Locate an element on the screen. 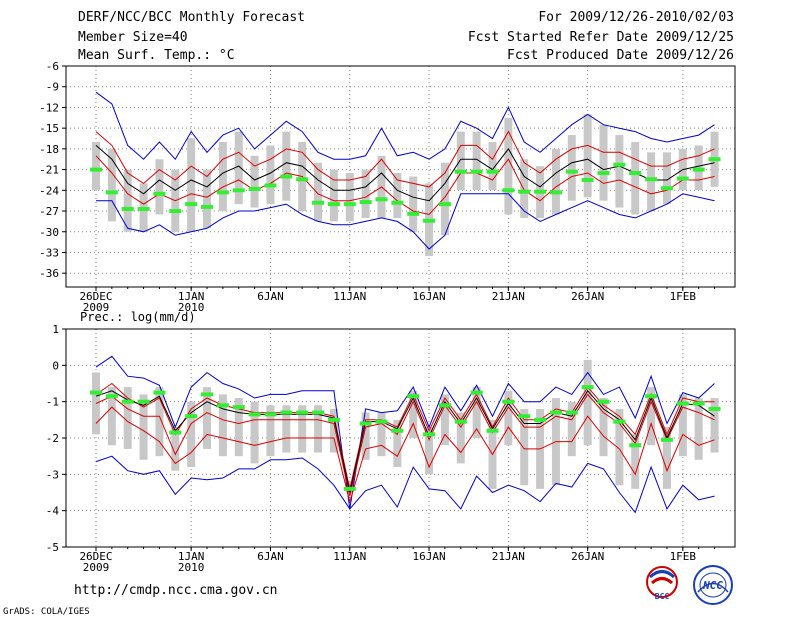  temp-xtick-year: 2009 is located at coordinates (96, 307).